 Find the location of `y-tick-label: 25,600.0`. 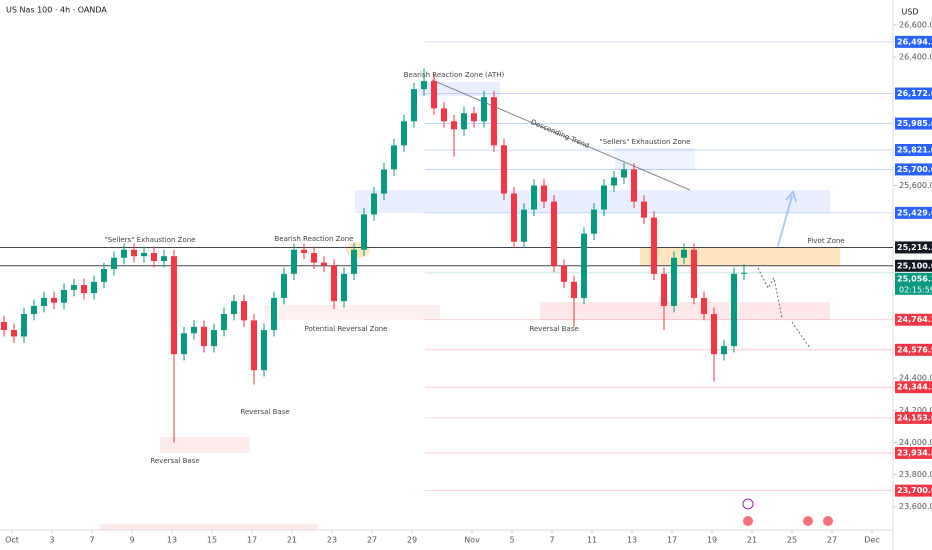

y-tick-label: 25,600.0 is located at coordinates (915, 185).